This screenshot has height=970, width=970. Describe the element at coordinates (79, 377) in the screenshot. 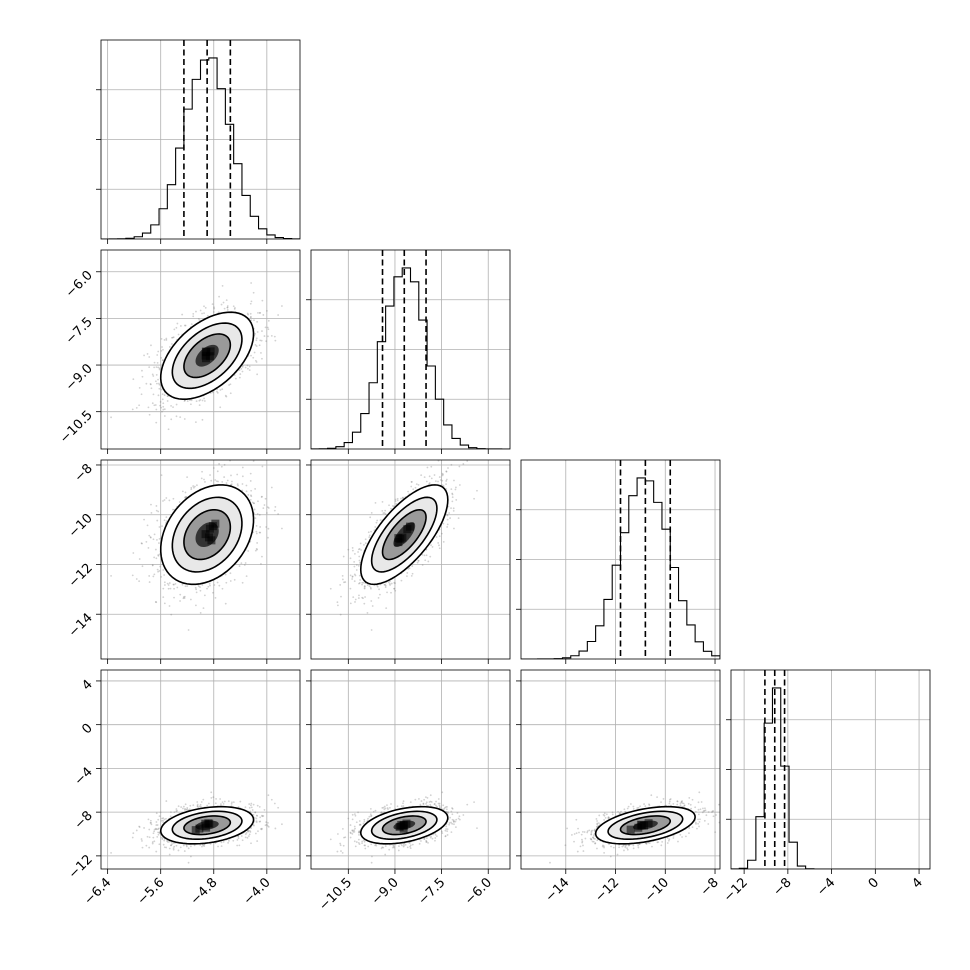

I see `y-tick-label: −9.0` at that location.